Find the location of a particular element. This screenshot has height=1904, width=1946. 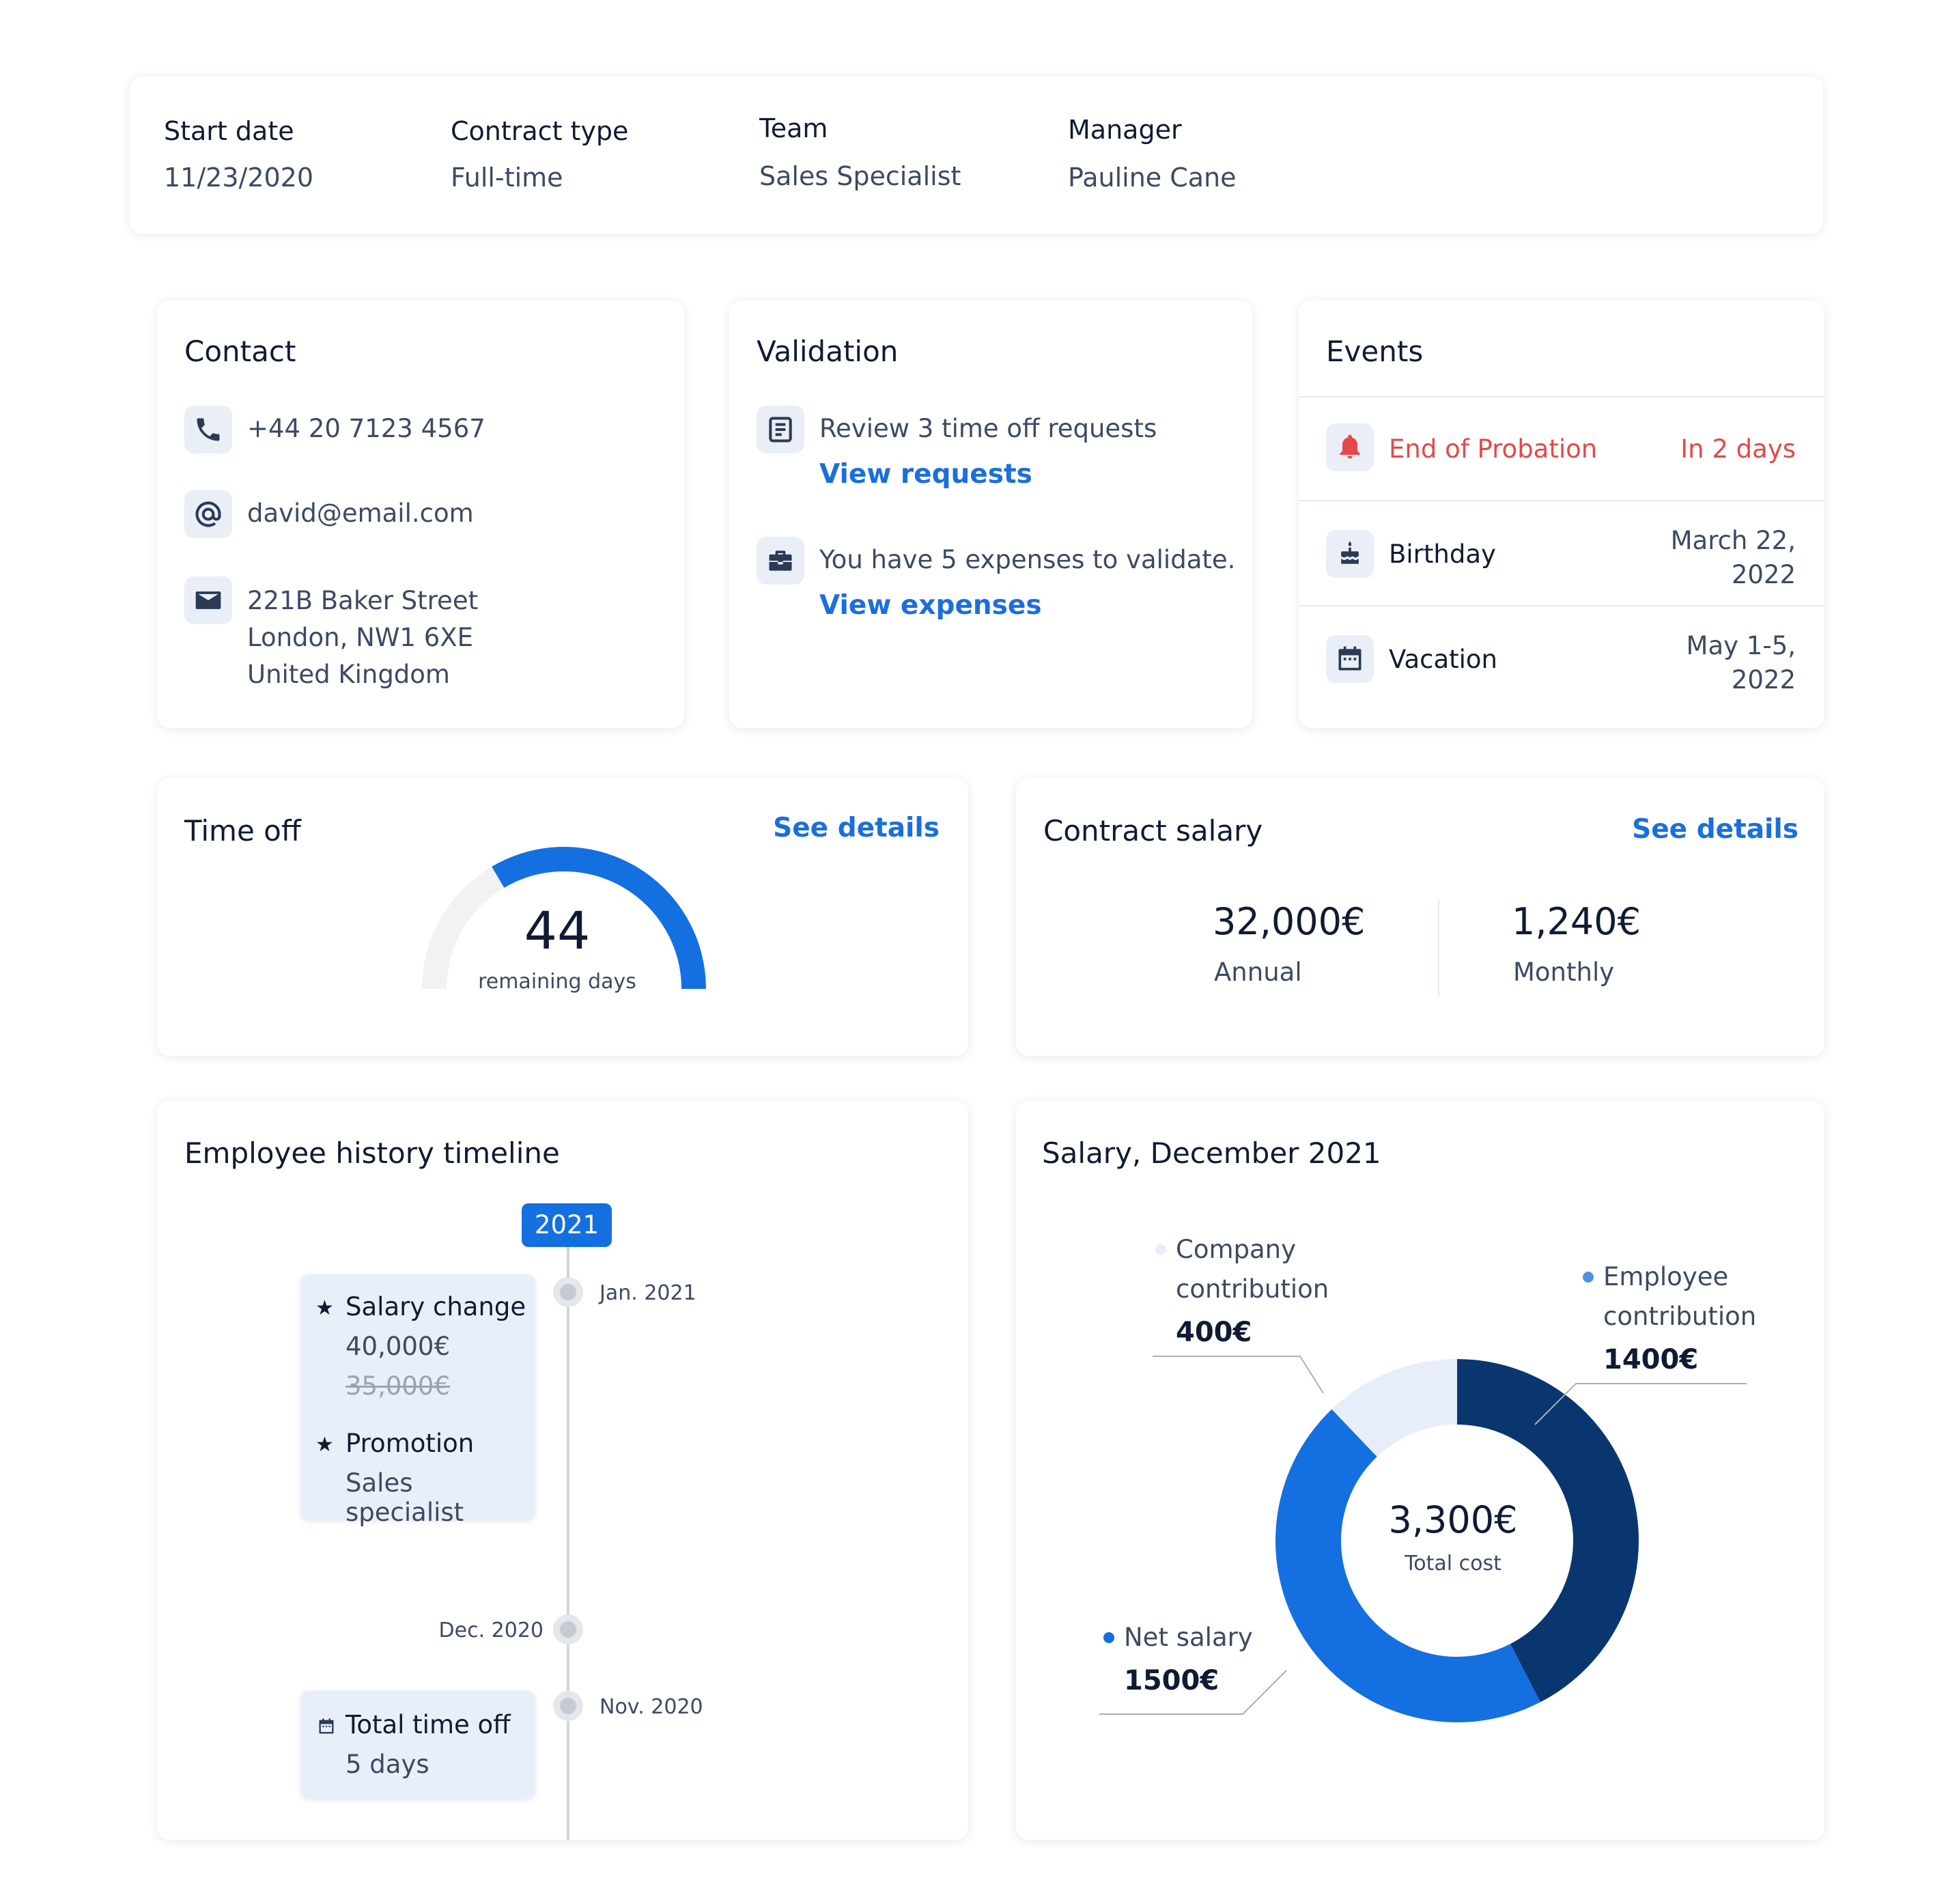

time-off-remaining-label: remaining days is located at coordinates (557, 982).